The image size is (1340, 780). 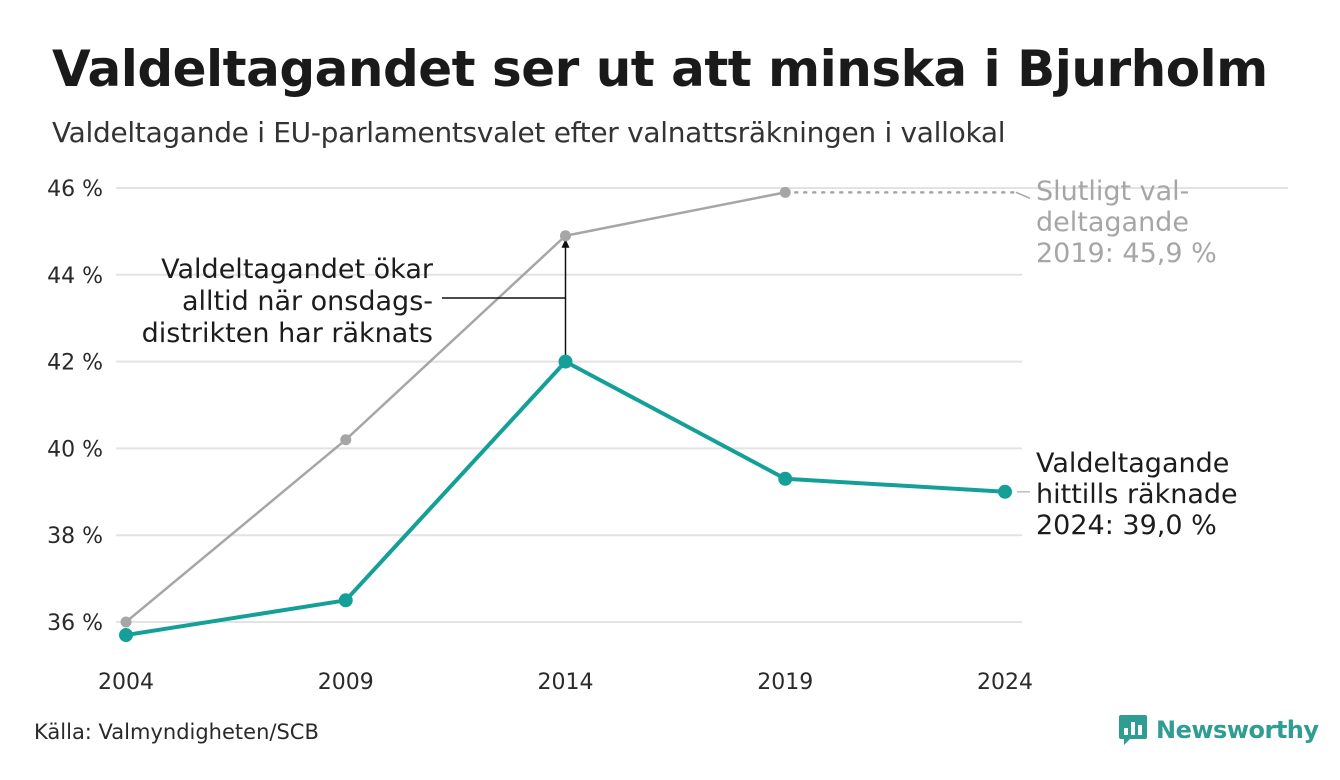 What do you see at coordinates (1112, 191) in the screenshot?
I see `final-turnout-label-line: Slutligt val-` at bounding box center [1112, 191].